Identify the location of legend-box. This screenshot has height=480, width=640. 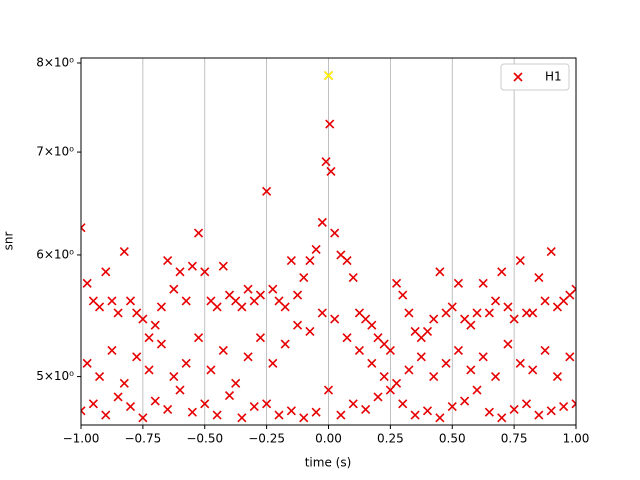
(535, 77).